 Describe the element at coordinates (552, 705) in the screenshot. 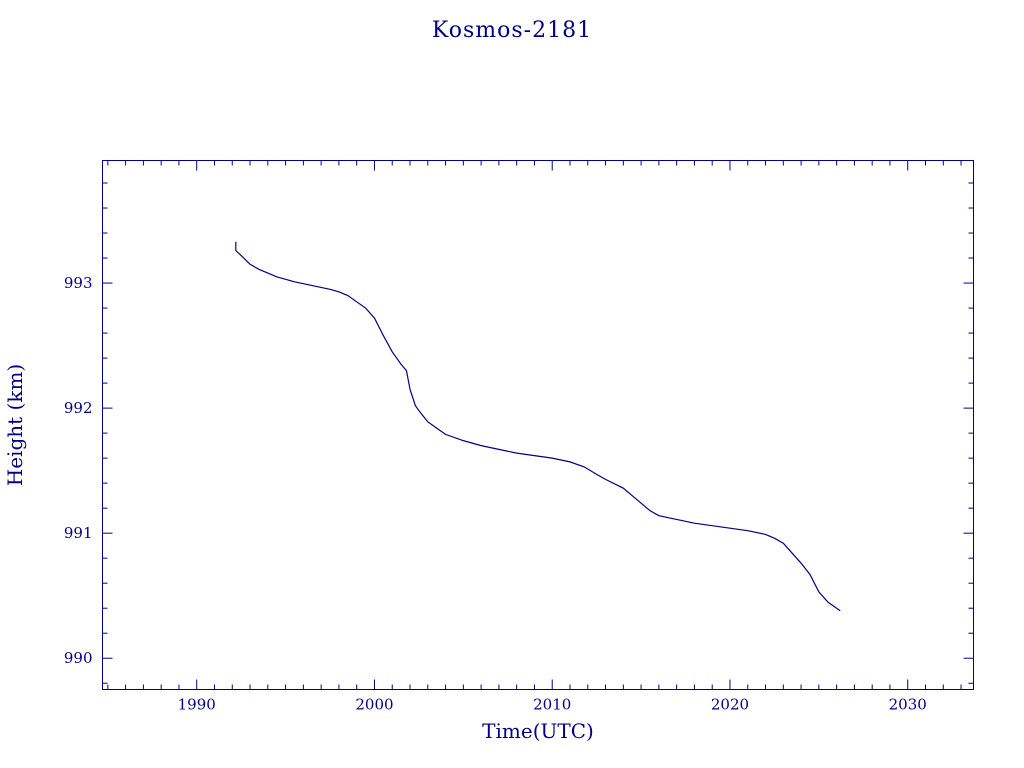

I see `x-tick-label: 2010` at that location.